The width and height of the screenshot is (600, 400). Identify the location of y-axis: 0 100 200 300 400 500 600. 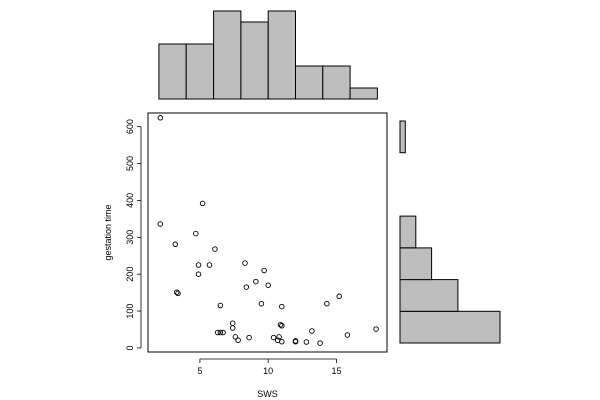
(133, 234).